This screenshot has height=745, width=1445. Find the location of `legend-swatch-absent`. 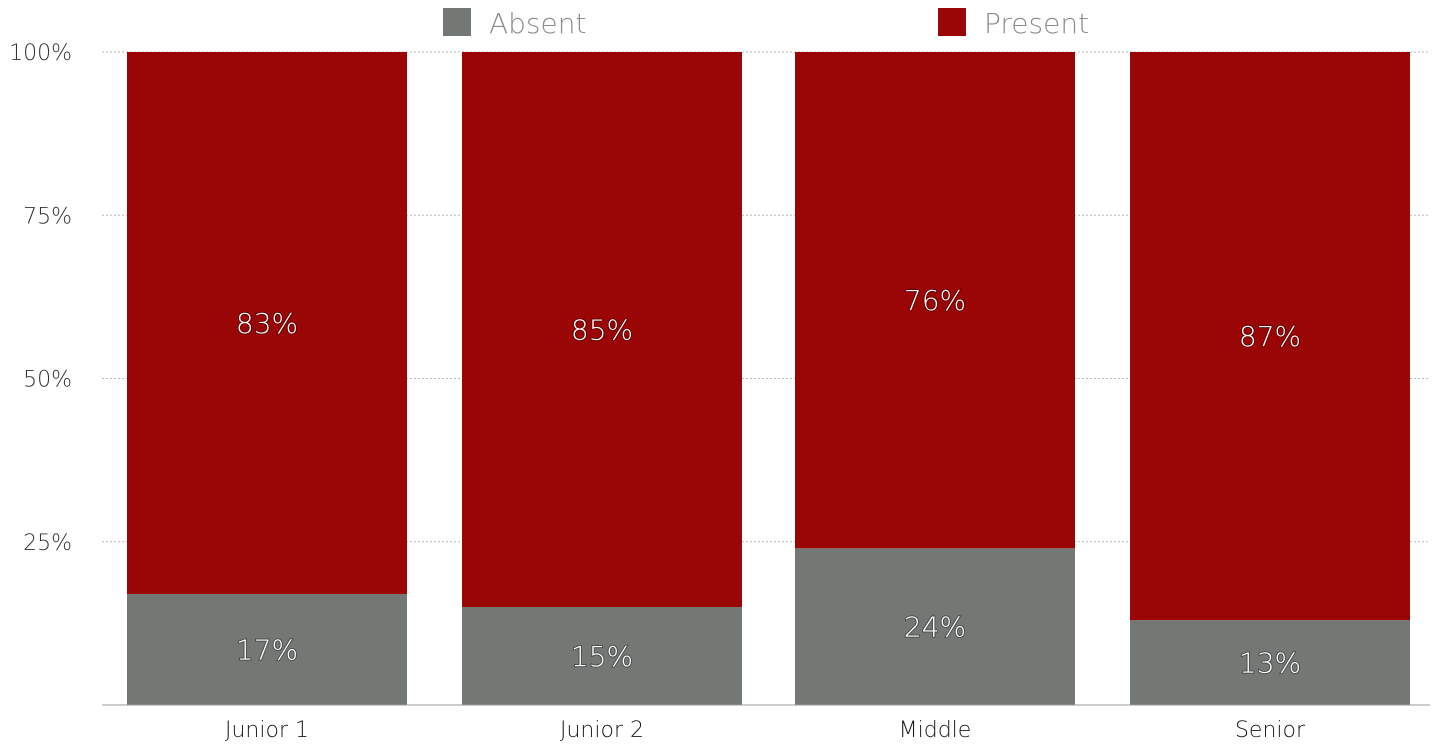

legend-swatch-absent is located at coordinates (457, 22).